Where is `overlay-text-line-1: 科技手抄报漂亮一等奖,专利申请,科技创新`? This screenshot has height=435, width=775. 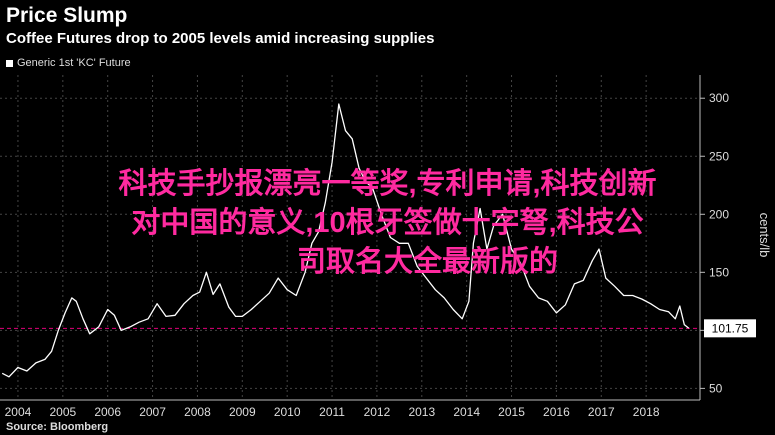
overlay-text-line-1: 科技手抄报漂亮一等奖,专利申请,科技创新 is located at coordinates (387, 184).